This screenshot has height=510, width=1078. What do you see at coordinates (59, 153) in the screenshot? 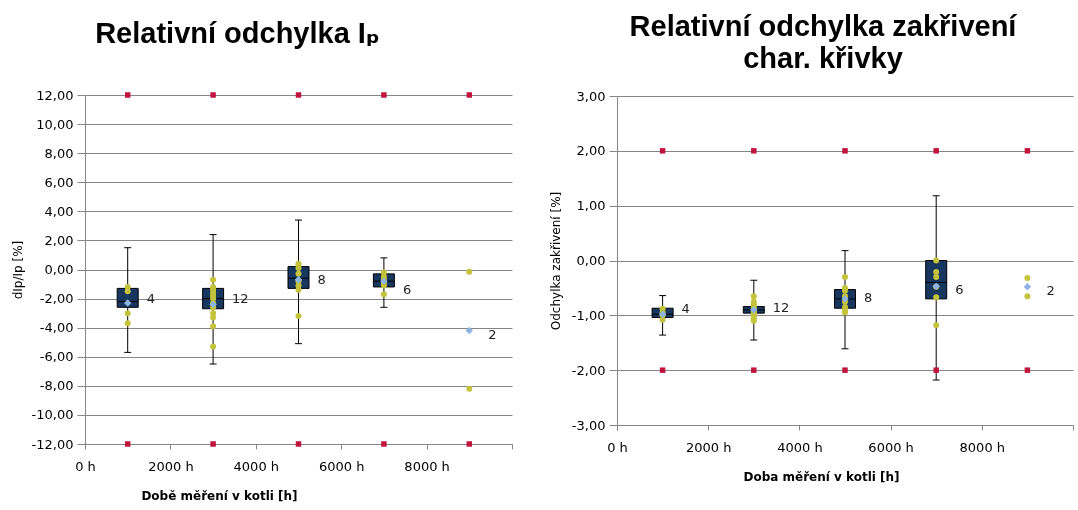
I see `y-tick-label: 8,00` at bounding box center [59, 153].